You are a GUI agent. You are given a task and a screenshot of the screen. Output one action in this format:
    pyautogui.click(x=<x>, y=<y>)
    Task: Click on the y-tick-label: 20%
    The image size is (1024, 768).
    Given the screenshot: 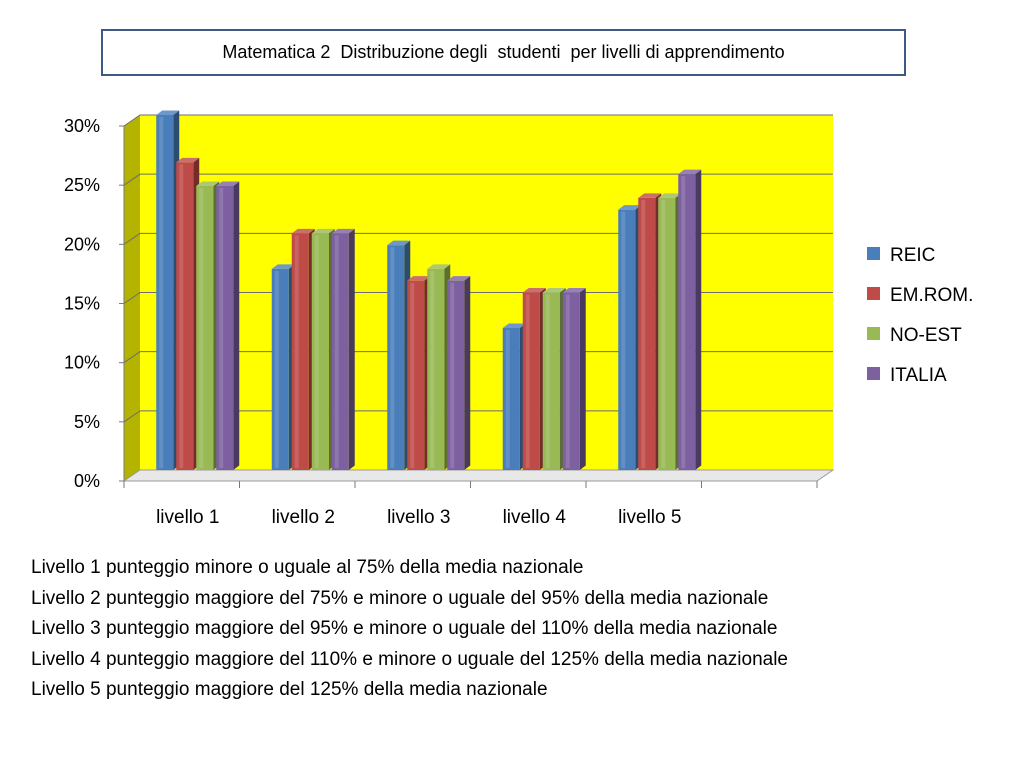 What is the action you would take?
    pyautogui.click(x=82, y=244)
    